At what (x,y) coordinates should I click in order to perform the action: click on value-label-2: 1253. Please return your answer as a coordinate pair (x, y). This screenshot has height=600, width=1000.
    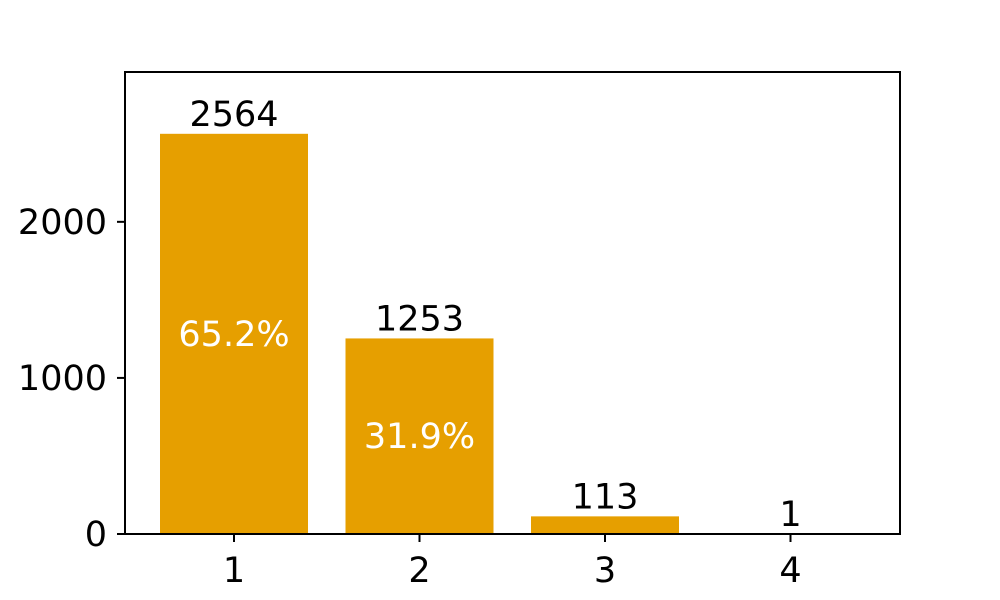
    Looking at the image, I should click on (419, 319).